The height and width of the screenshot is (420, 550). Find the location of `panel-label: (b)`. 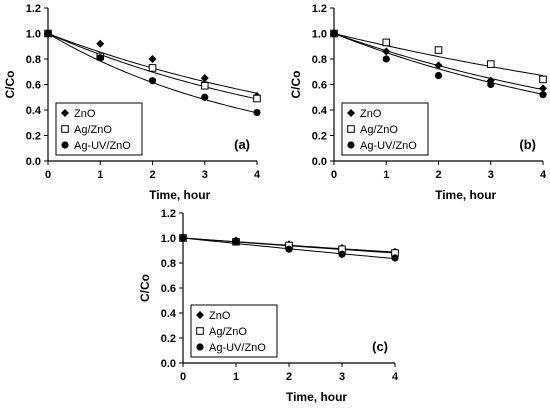

panel-label: (b) is located at coordinates (527, 144).